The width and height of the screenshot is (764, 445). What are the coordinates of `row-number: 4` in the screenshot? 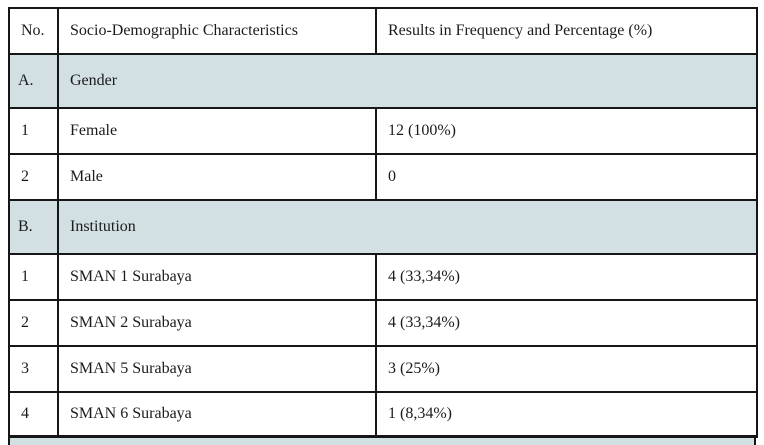 It's located at (33, 414).